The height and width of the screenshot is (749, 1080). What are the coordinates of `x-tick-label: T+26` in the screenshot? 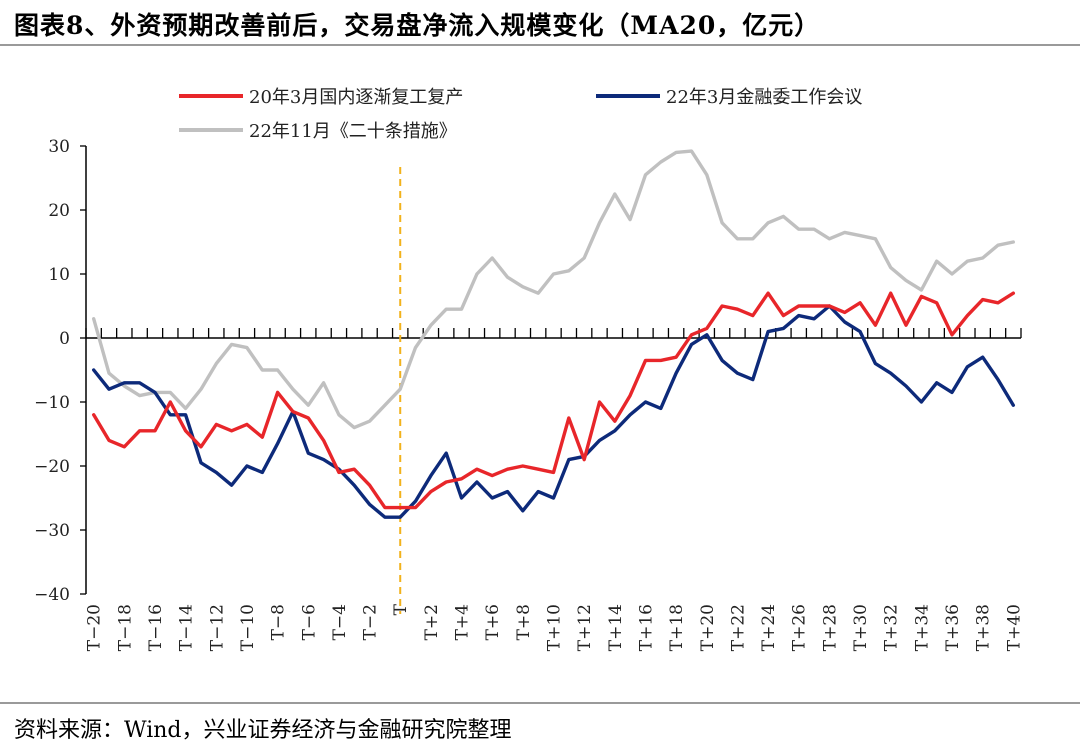 It's located at (800, 627).